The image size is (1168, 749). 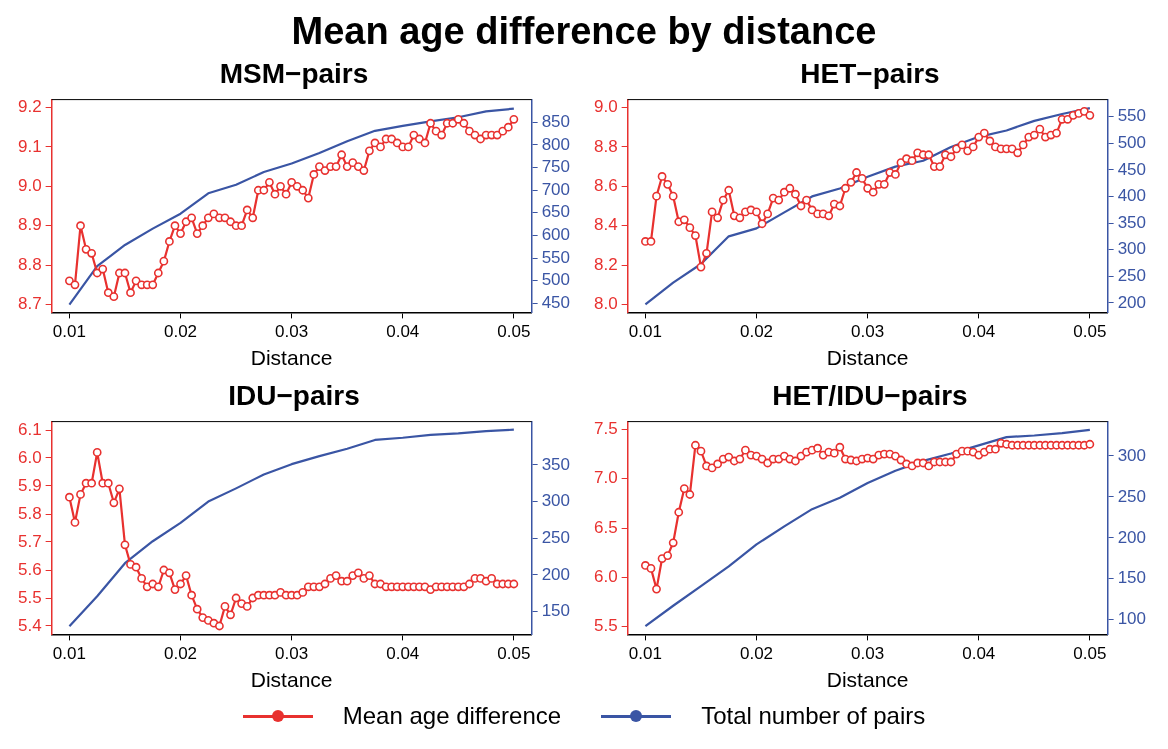 I want to click on chart-title: IDU−pairs, so click(x=294, y=395).